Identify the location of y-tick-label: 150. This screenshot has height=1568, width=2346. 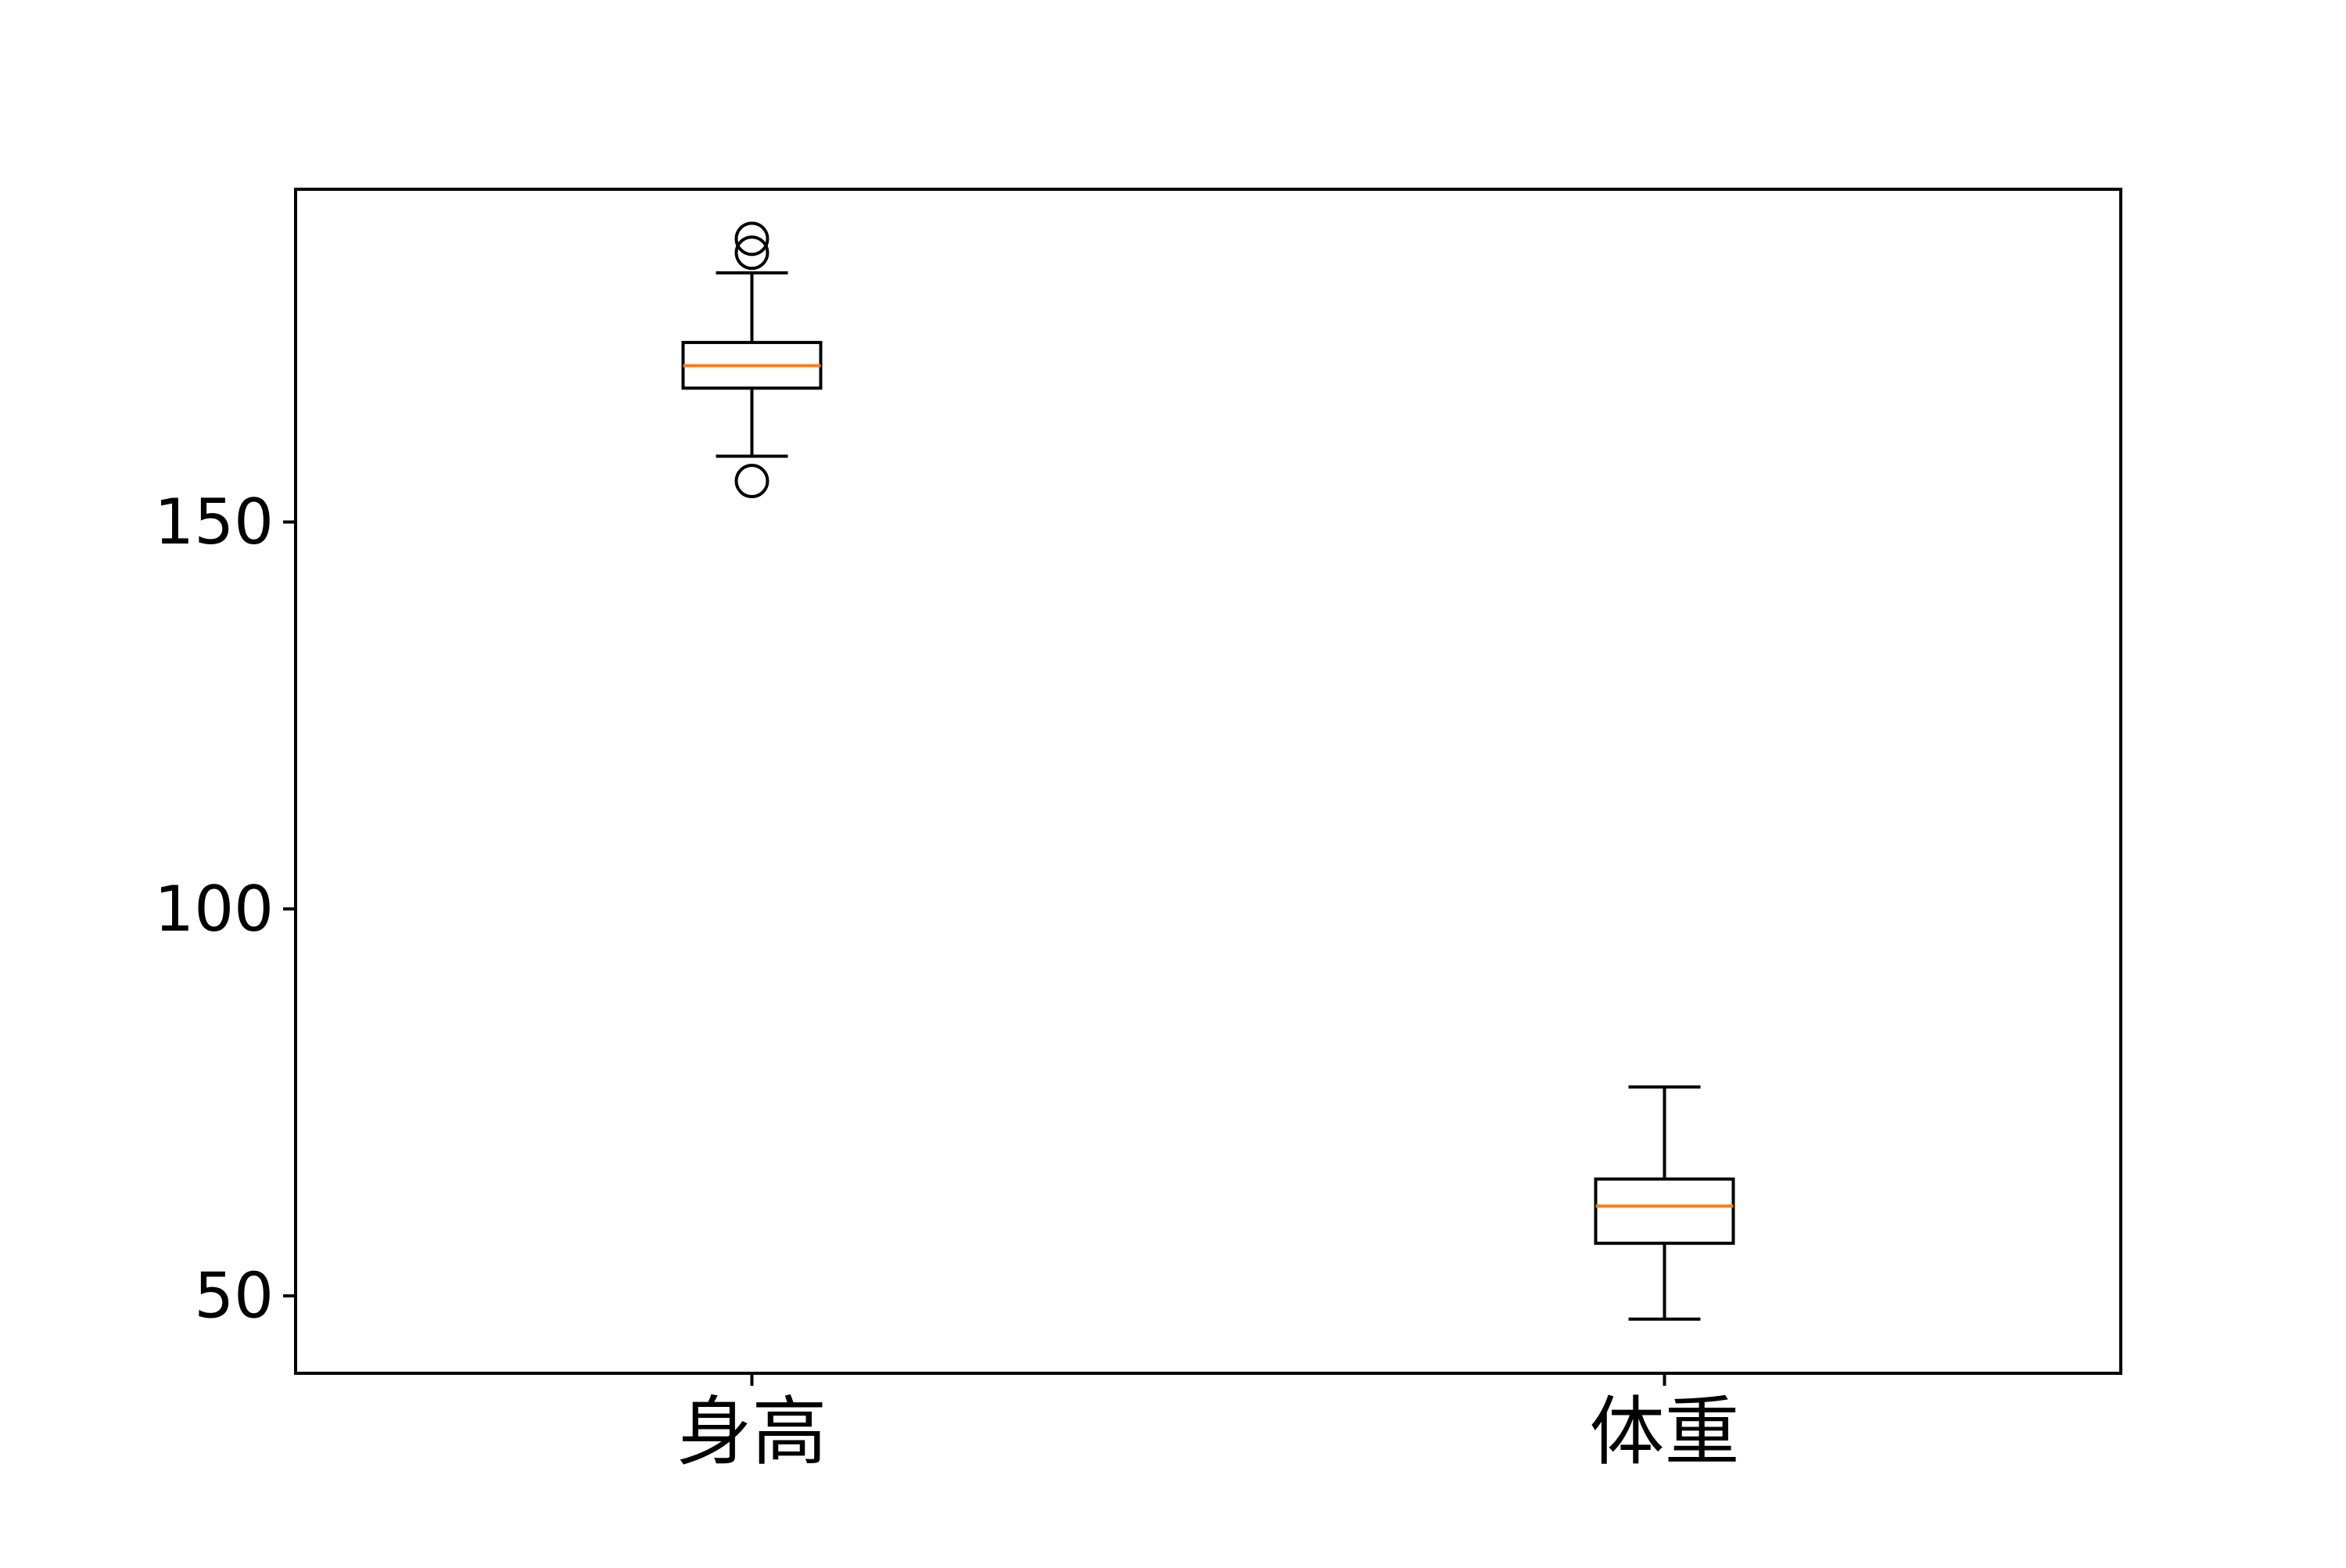
(214, 522).